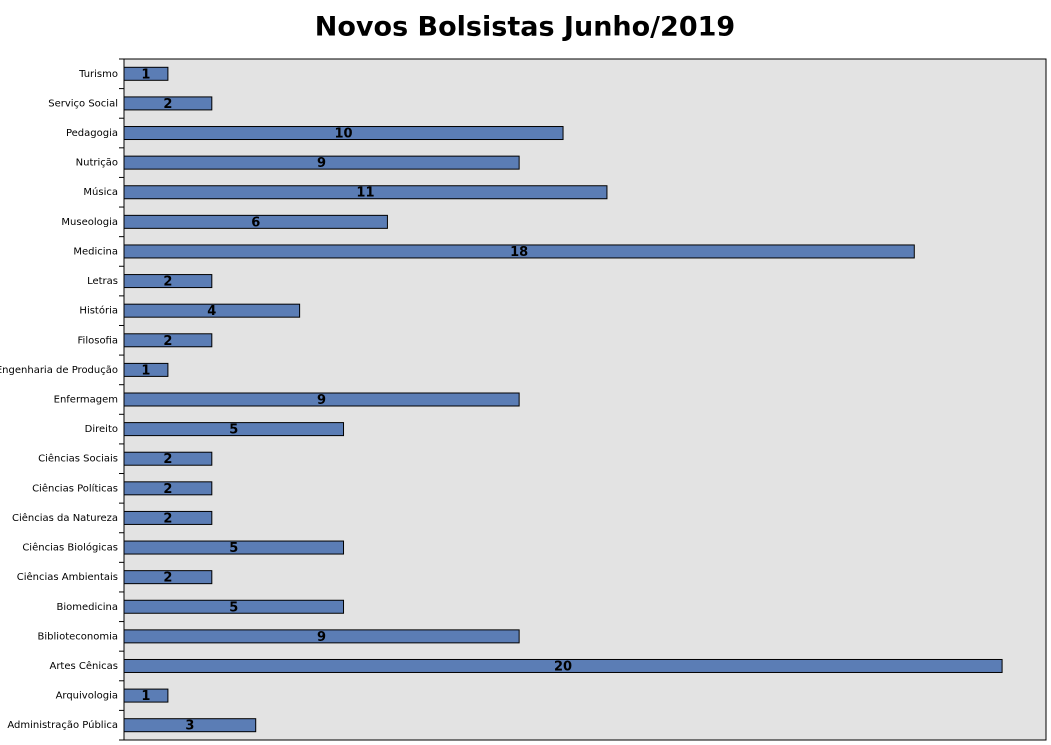 This screenshot has height=745, width=1051. What do you see at coordinates (87, 696) in the screenshot?
I see `y-tick-label: Arquivologia` at bounding box center [87, 696].